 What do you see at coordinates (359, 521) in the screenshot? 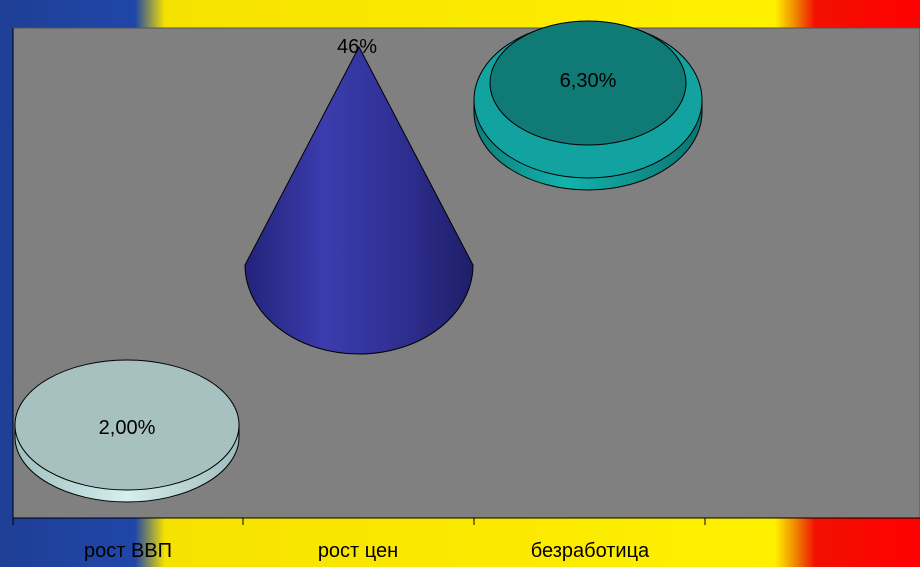
I see `x-tick-marks` at bounding box center [359, 521].